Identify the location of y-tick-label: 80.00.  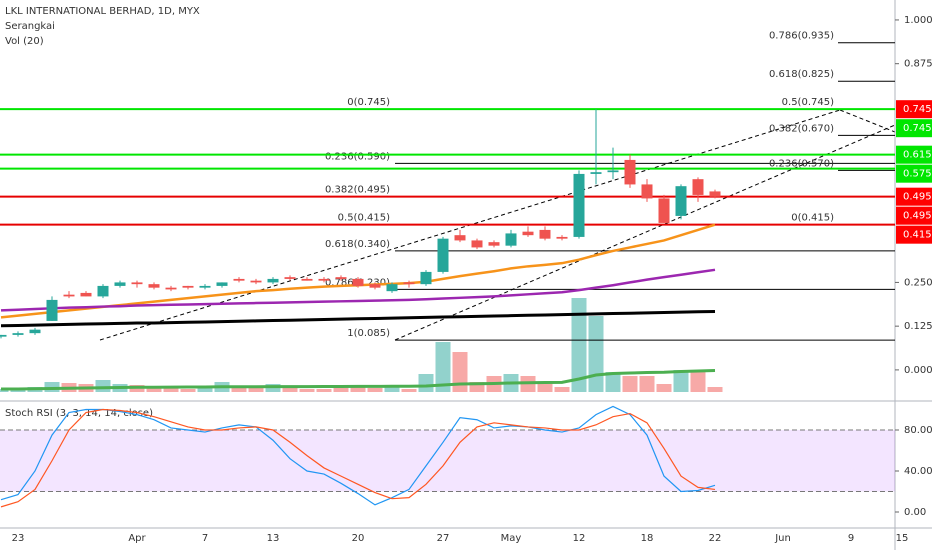
(918, 430).